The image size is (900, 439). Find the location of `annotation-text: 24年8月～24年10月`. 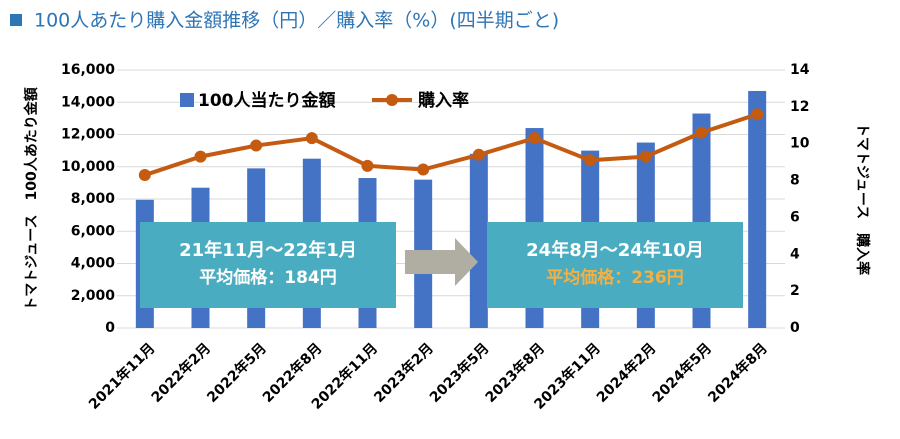

annotation-text: 24年8月～24年10月 is located at coordinates (615, 250).